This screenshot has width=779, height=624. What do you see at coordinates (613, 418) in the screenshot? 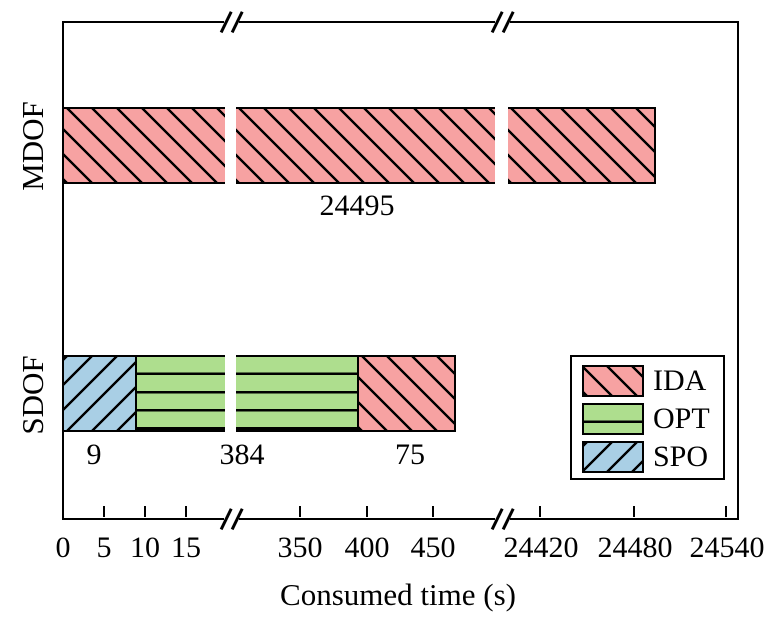
I see `legend-swatch-opt` at bounding box center [613, 418].